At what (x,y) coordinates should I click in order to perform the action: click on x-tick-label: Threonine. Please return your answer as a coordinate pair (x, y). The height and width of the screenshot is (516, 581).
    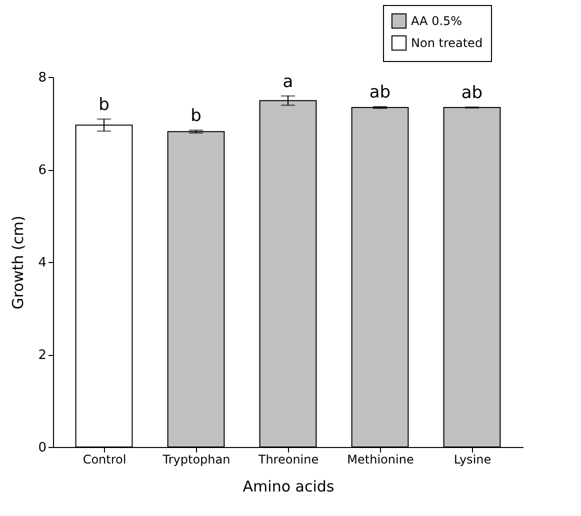
    Looking at the image, I should click on (288, 459).